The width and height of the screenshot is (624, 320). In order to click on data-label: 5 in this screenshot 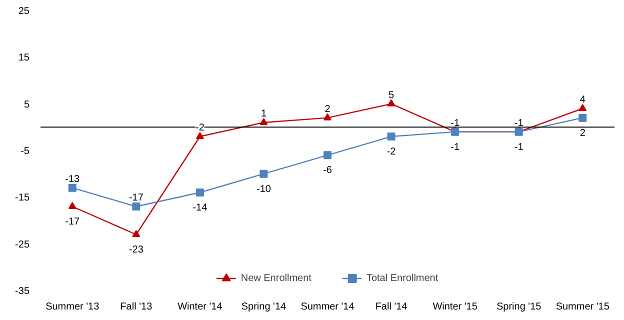, I will do `click(391, 95)`.